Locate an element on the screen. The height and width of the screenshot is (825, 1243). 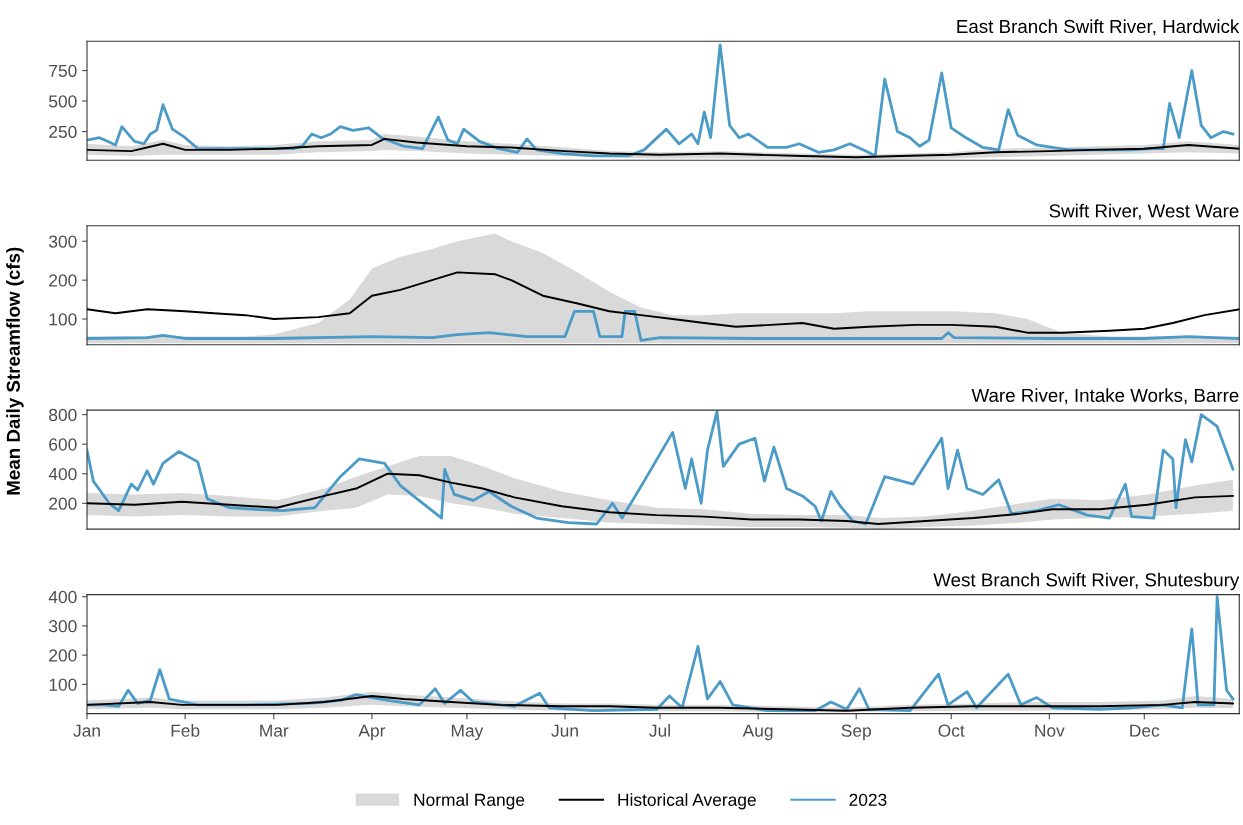
chart-title: East Branch Swift River, Hardwick is located at coordinates (1098, 27).